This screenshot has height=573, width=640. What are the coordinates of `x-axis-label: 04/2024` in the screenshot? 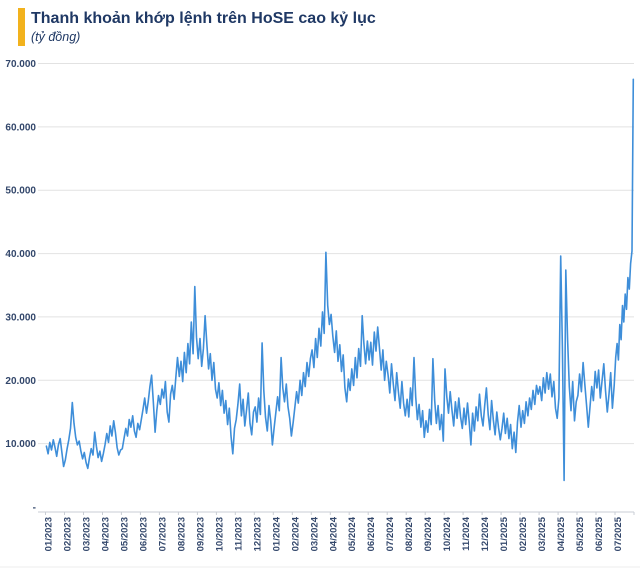 It's located at (333, 533).